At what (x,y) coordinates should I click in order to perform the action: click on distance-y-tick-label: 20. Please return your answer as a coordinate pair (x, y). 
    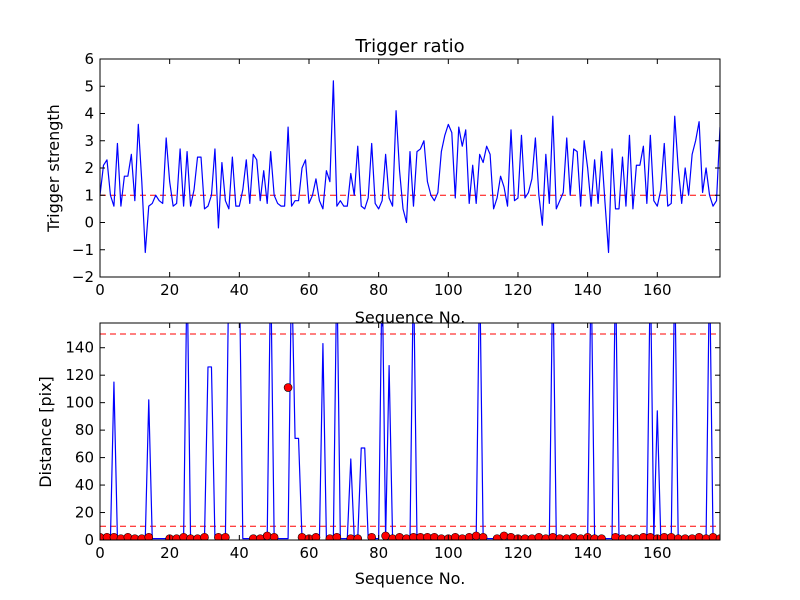
    Looking at the image, I should click on (84, 513).